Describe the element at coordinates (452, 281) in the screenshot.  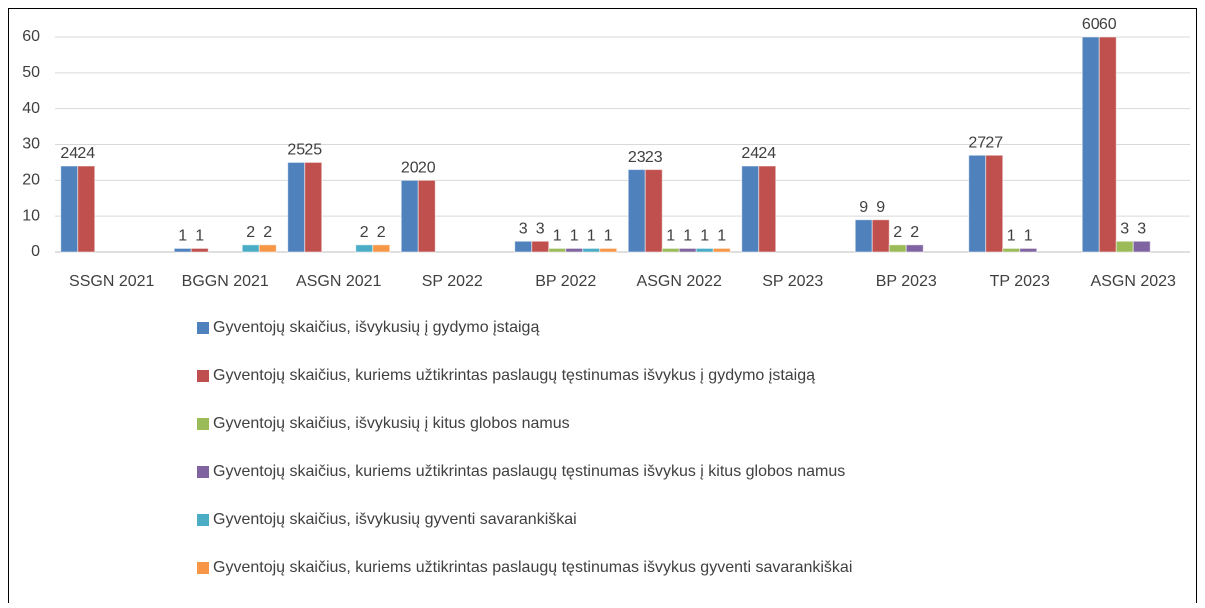
I see `x-tick-label: SP 2022` at that location.